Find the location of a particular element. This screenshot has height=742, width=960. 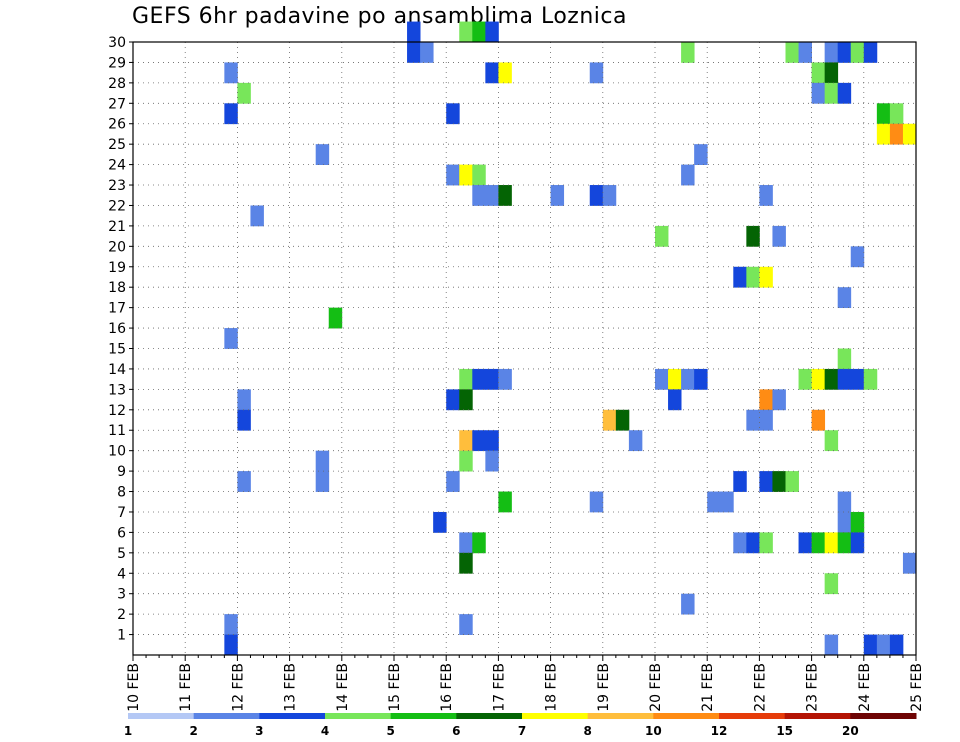

x-tick-label: 20 FEB is located at coordinates (656, 687).